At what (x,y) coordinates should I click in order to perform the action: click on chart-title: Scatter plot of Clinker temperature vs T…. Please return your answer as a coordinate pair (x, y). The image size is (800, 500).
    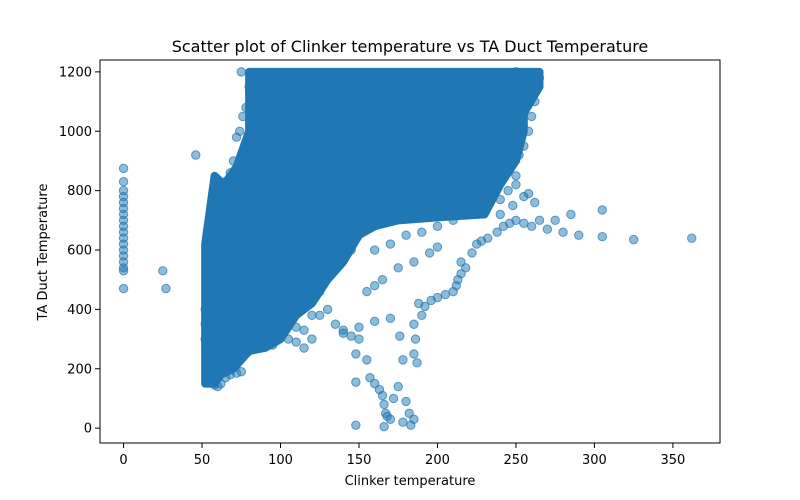
    Looking at the image, I should click on (410, 46).